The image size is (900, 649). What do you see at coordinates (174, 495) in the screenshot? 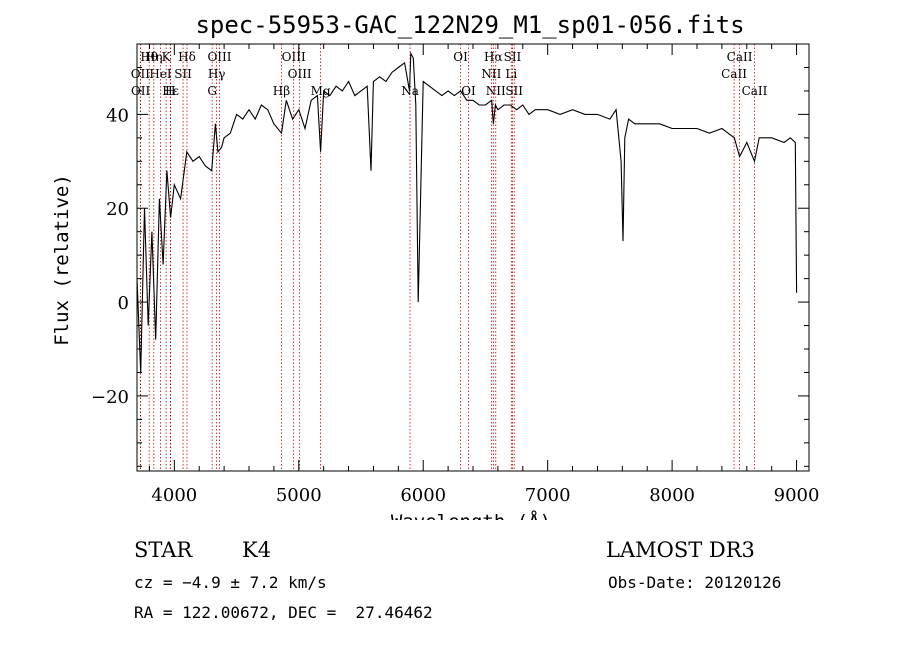
I see `x-tick-label: 4000` at bounding box center [174, 495].